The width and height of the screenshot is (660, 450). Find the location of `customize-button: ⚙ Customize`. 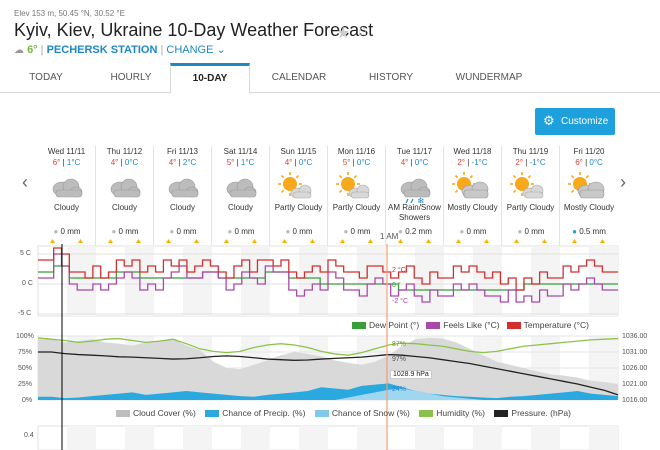

customize-button: ⚙ Customize is located at coordinates (575, 121).